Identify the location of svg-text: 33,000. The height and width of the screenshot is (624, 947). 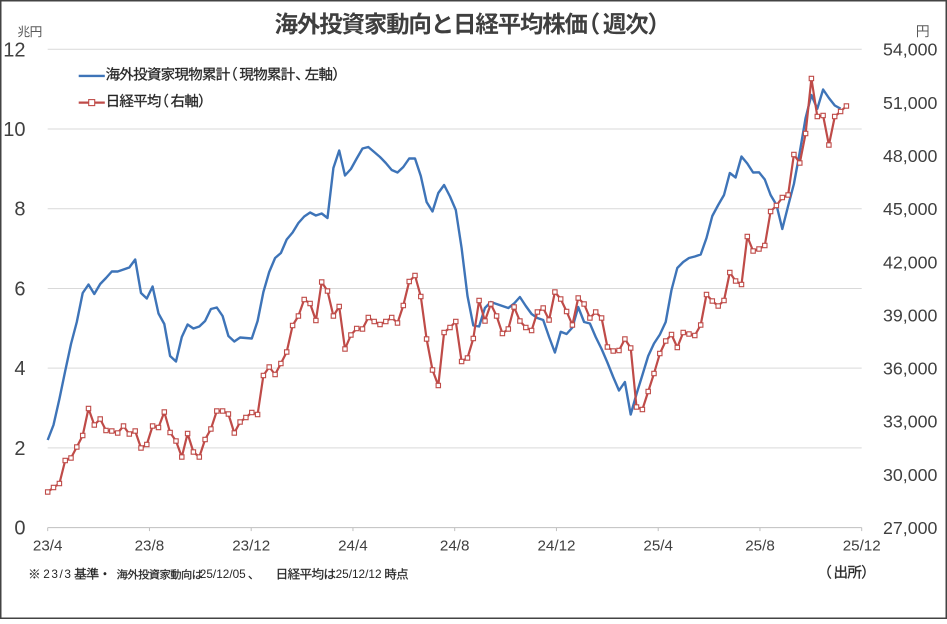
(910, 422).